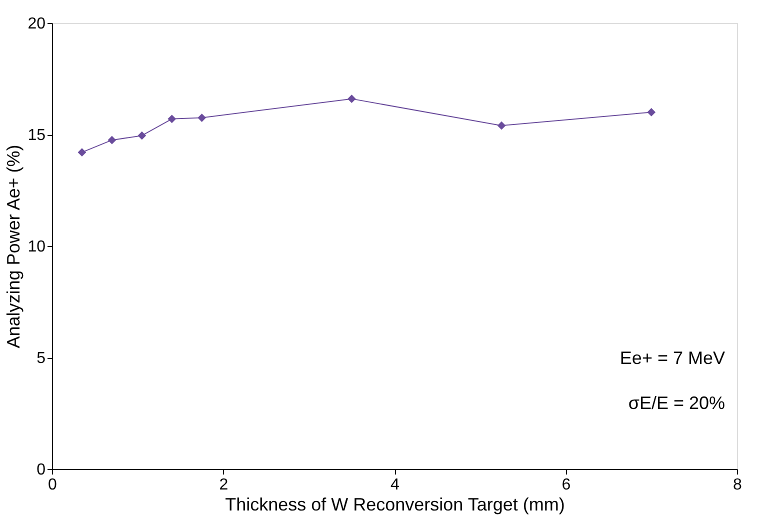  What do you see at coordinates (37, 24) in the screenshot?
I see `y-tick-label: 20` at bounding box center [37, 24].